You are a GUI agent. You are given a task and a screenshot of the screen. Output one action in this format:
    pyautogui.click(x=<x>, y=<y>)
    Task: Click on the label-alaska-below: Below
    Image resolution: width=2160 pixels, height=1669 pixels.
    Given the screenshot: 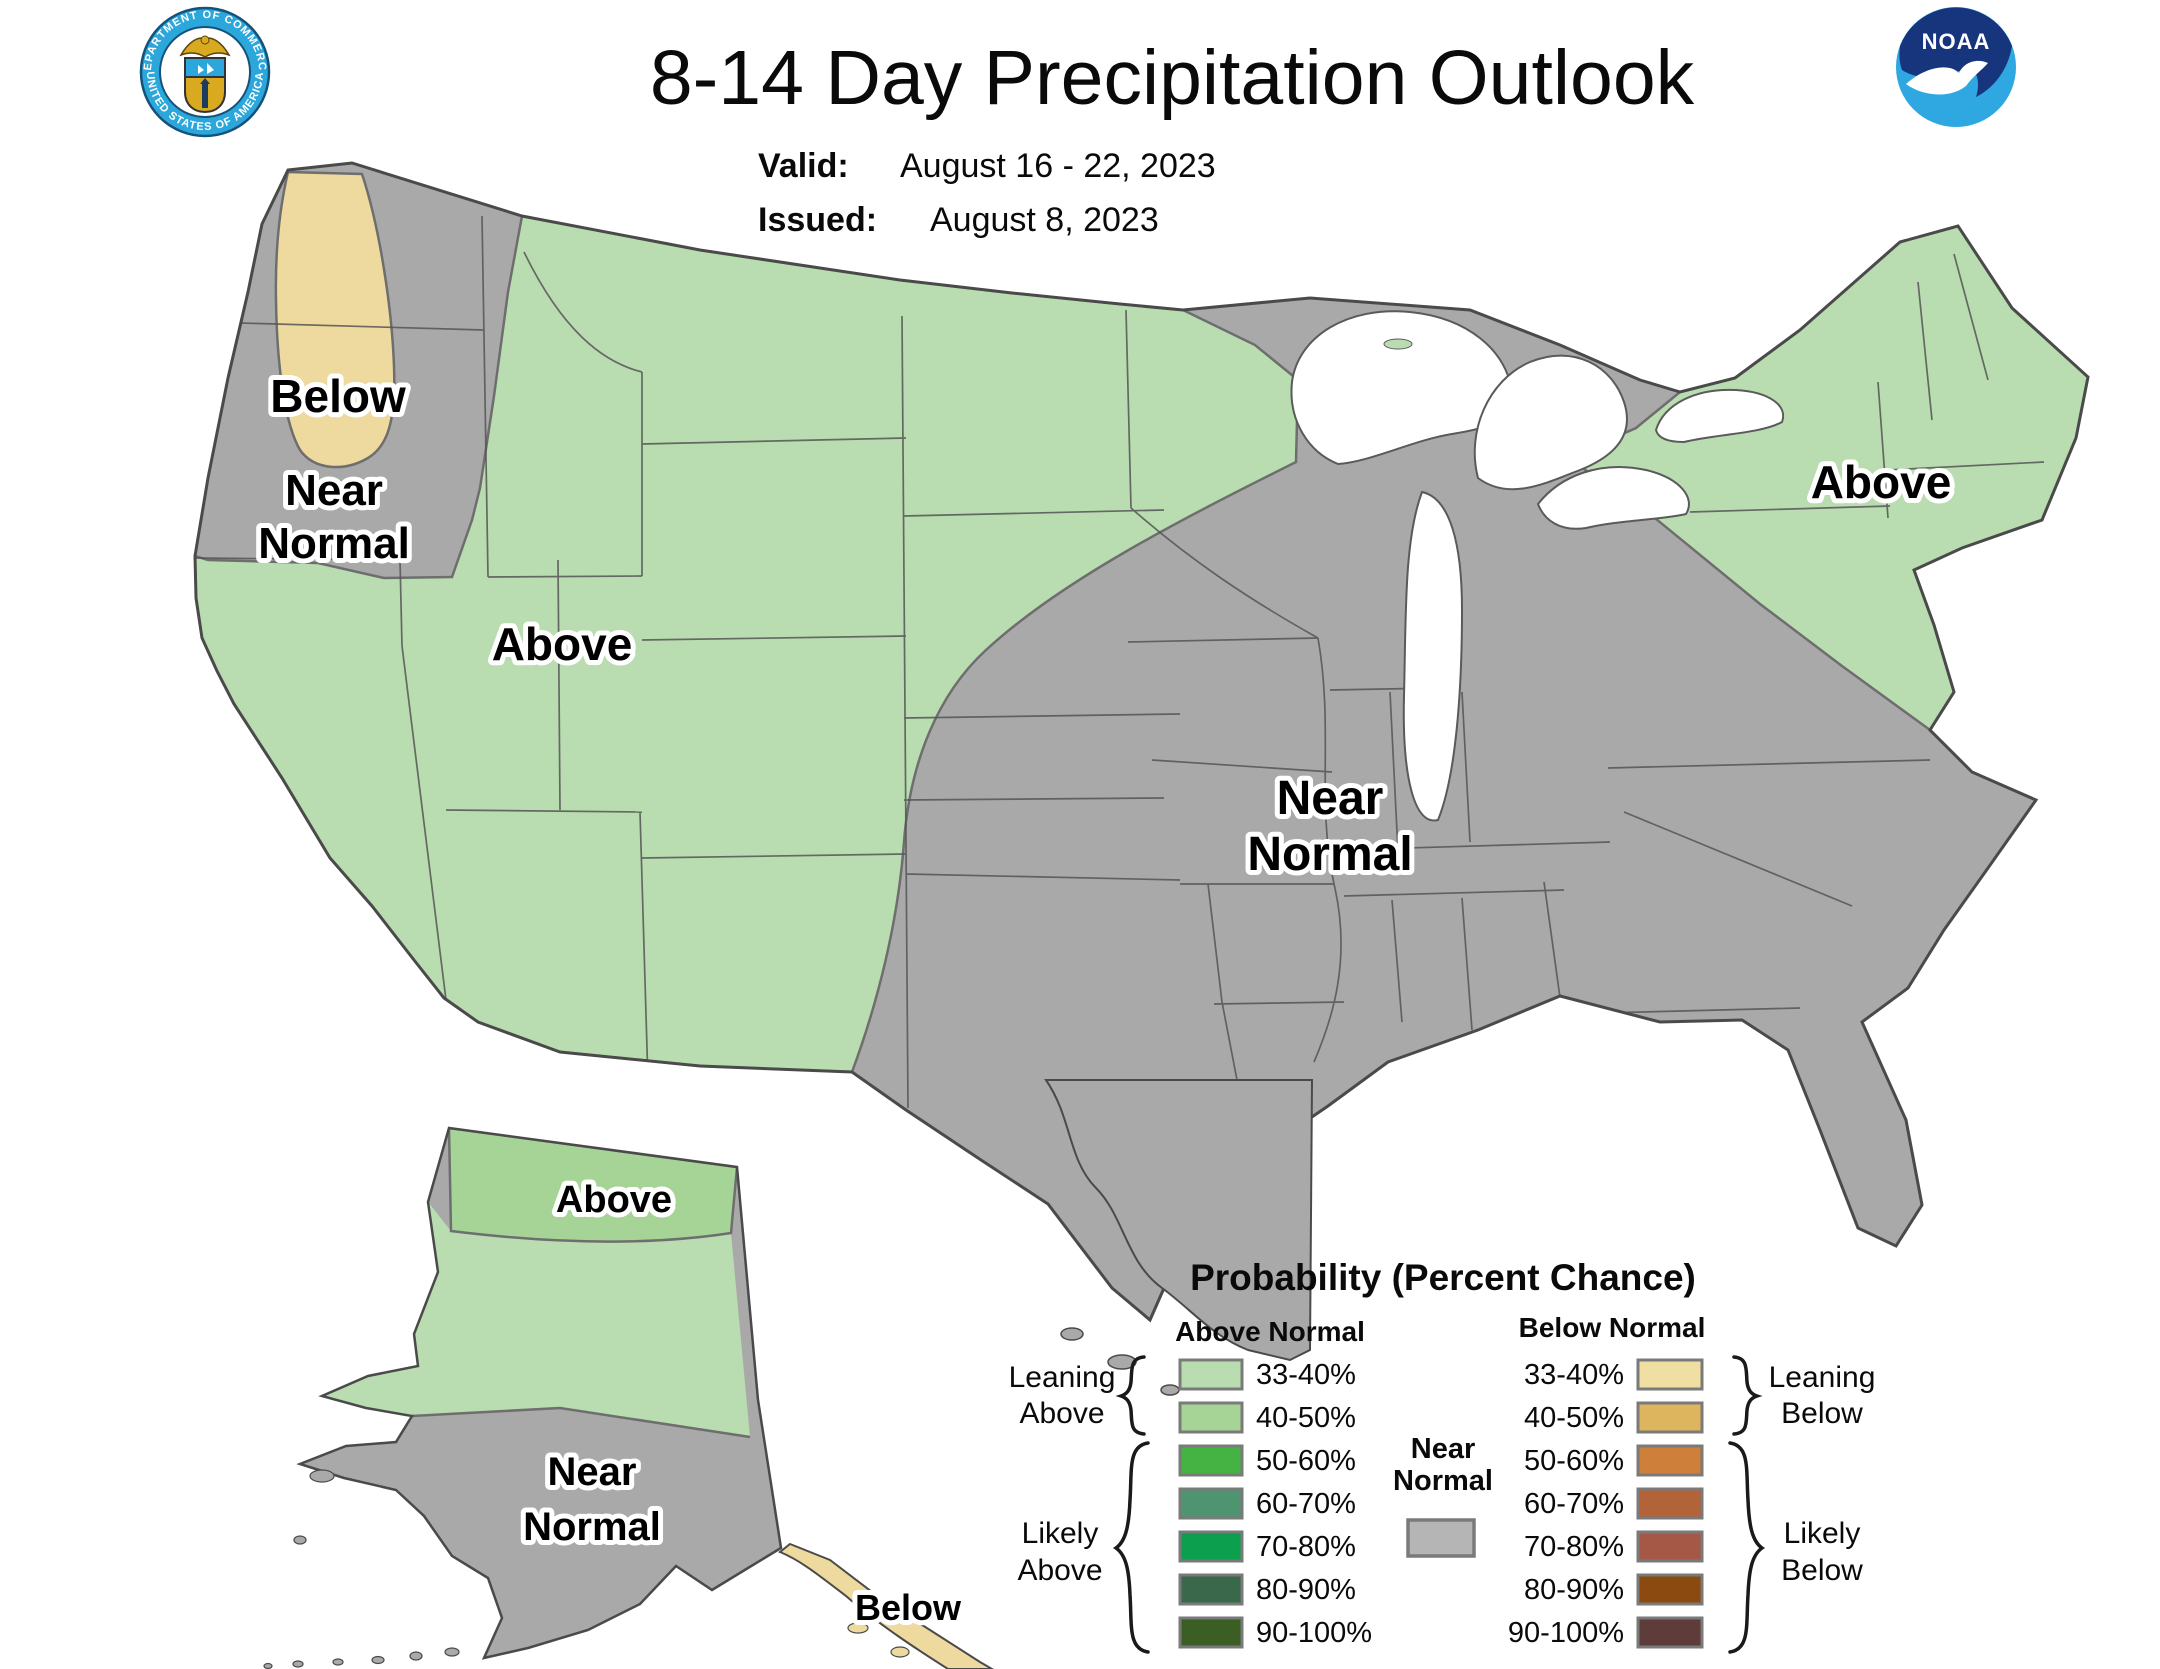 What is the action you would take?
    pyautogui.click(x=908, y=1607)
    